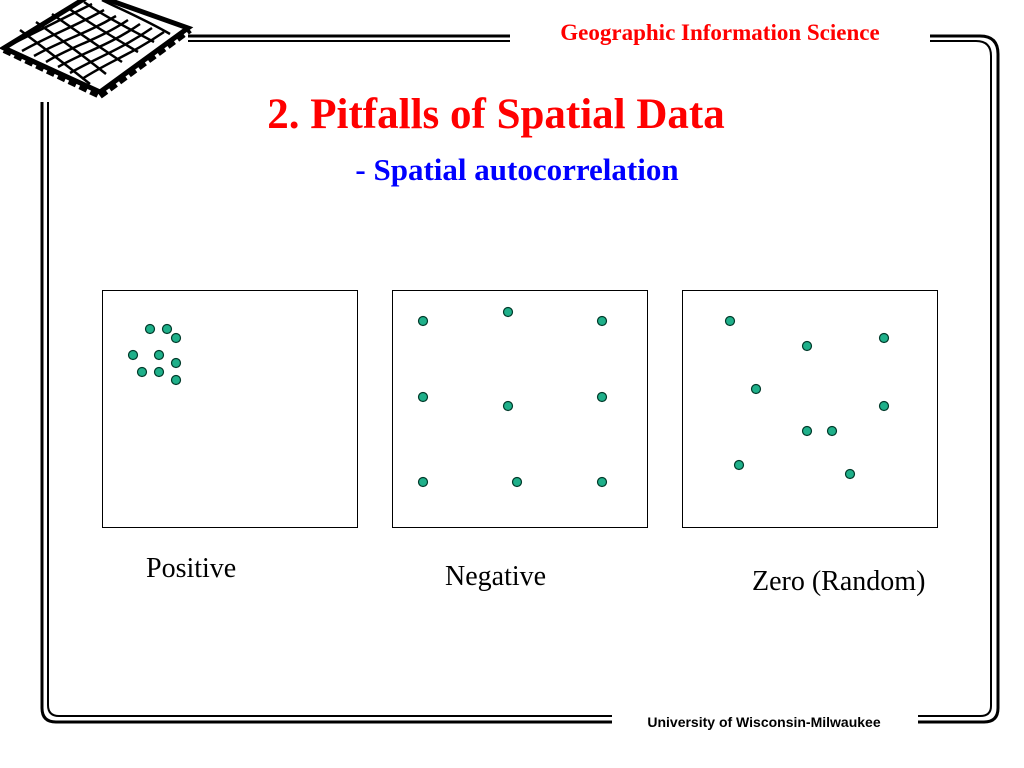 The width and height of the screenshot is (1024, 768). Describe the element at coordinates (512, 397) in the screenshot. I see `point-pattern-negative` at that location.